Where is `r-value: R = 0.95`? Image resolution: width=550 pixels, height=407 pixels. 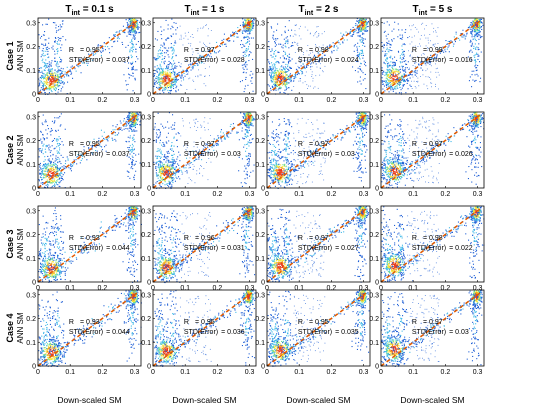
r-value: R = 0.95 is located at coordinates (313, 322).